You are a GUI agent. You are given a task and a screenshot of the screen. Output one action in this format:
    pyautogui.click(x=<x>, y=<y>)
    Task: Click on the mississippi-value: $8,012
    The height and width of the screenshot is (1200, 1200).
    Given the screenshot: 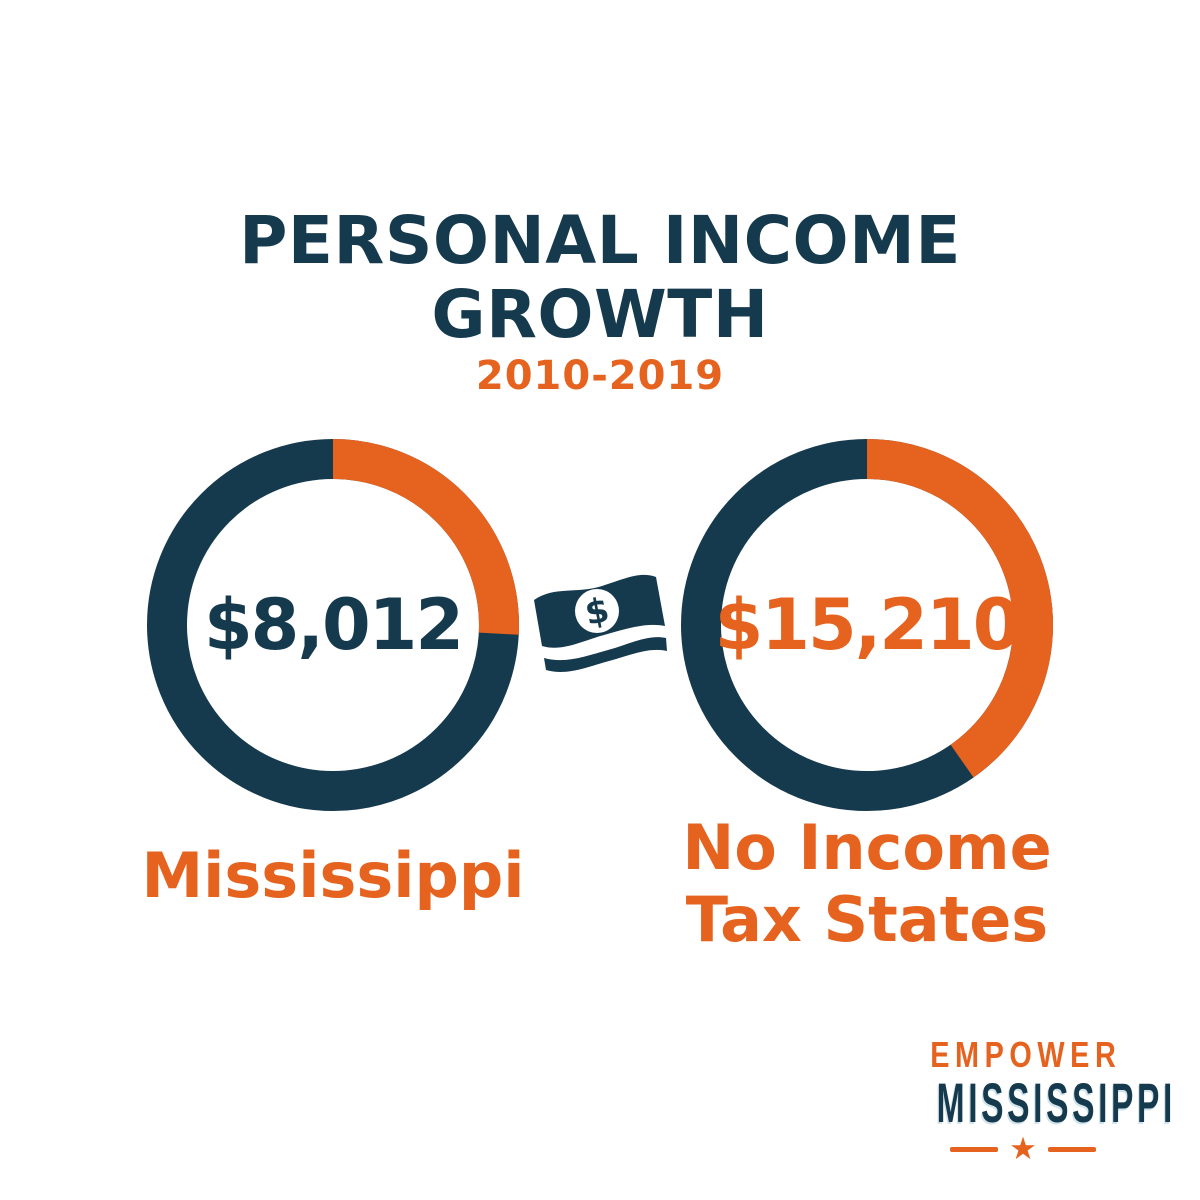 What is the action you would take?
    pyautogui.click(x=333, y=625)
    